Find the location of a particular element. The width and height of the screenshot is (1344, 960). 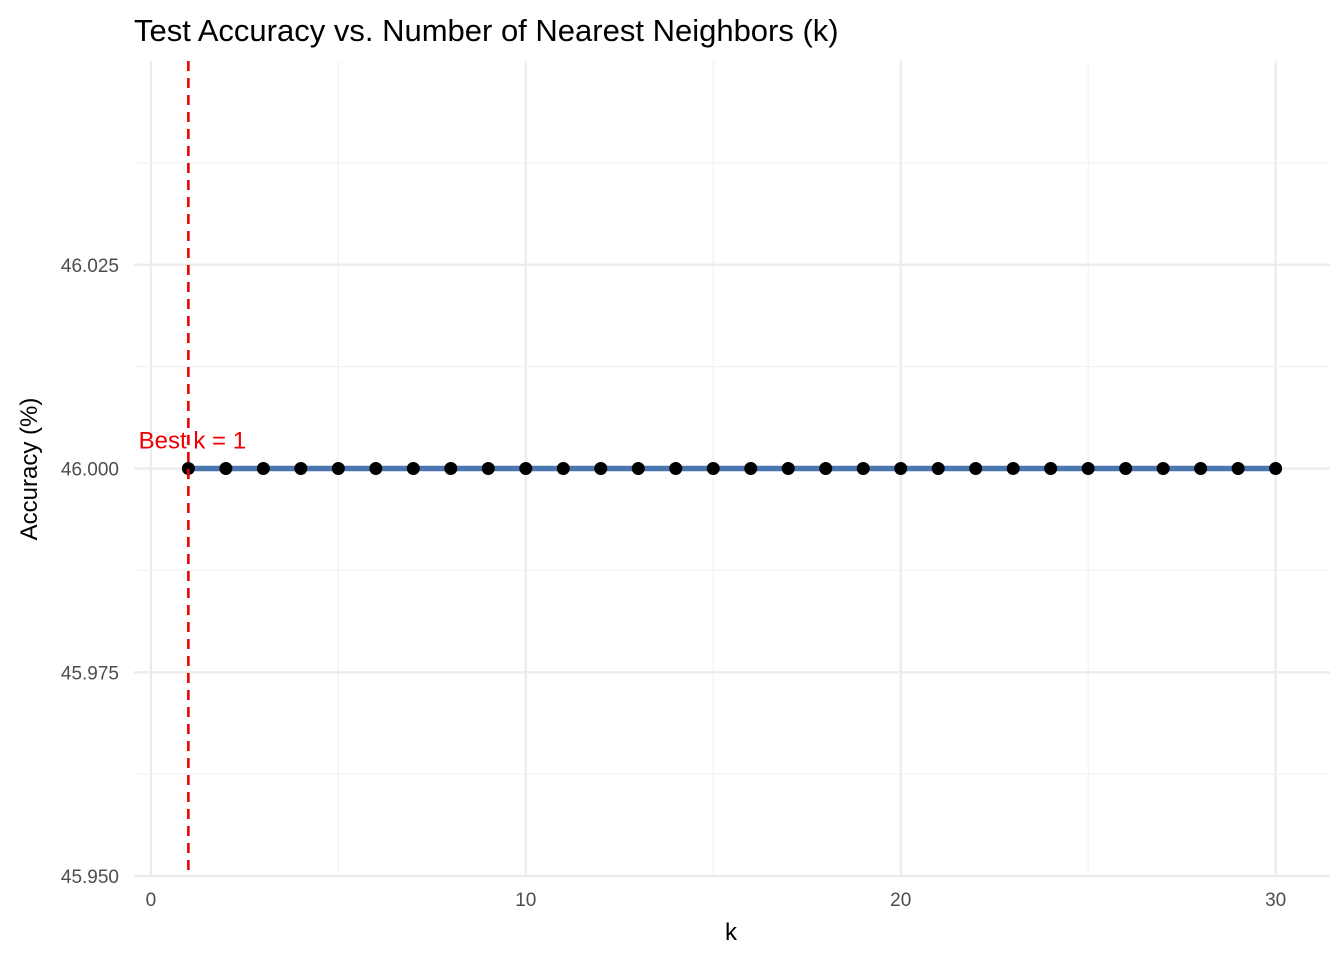

x-tick-label: 0 is located at coordinates (151, 900).